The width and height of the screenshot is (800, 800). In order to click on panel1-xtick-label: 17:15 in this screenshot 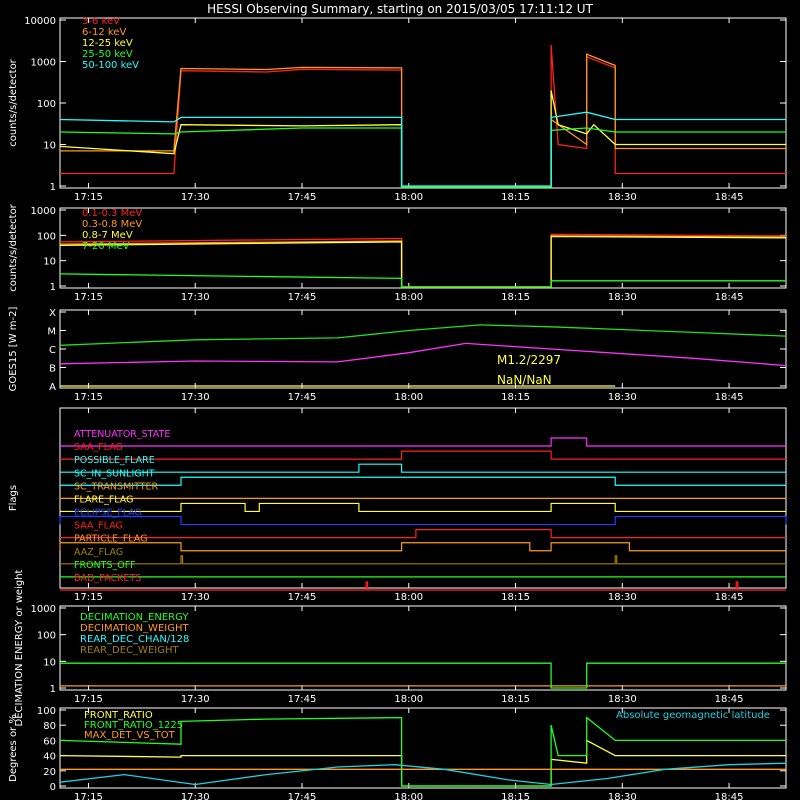, I will do `click(88, 197)`.